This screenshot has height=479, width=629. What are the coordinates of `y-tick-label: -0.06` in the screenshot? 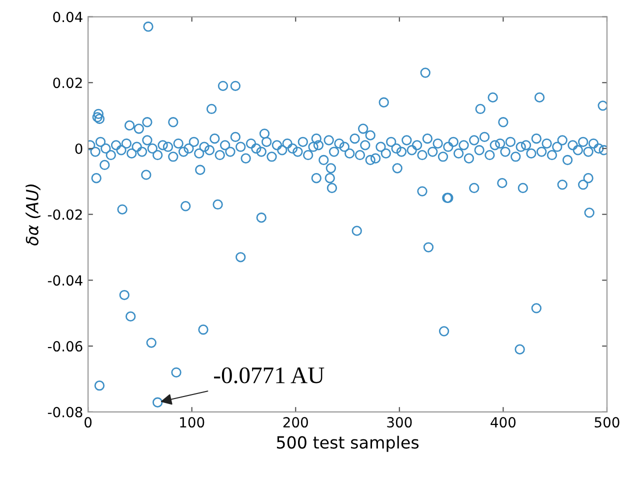 It's located at (65, 346).